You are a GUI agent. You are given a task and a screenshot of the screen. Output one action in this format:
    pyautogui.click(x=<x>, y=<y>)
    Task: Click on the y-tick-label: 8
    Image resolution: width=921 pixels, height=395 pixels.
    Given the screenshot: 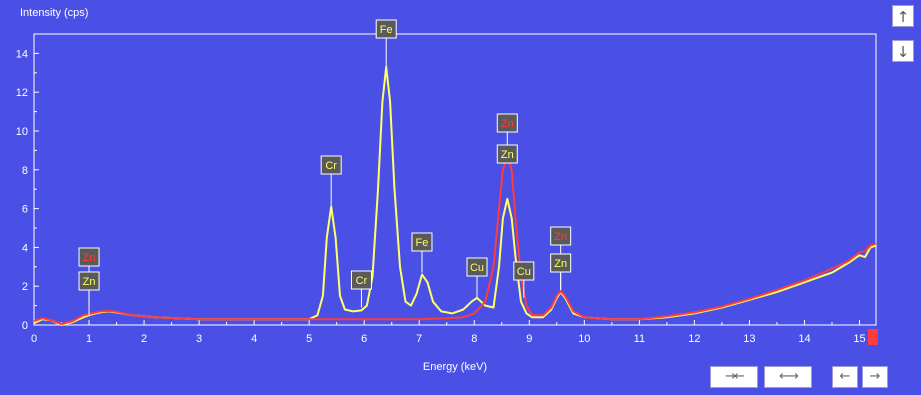 What is the action you would take?
    pyautogui.click(x=25, y=171)
    